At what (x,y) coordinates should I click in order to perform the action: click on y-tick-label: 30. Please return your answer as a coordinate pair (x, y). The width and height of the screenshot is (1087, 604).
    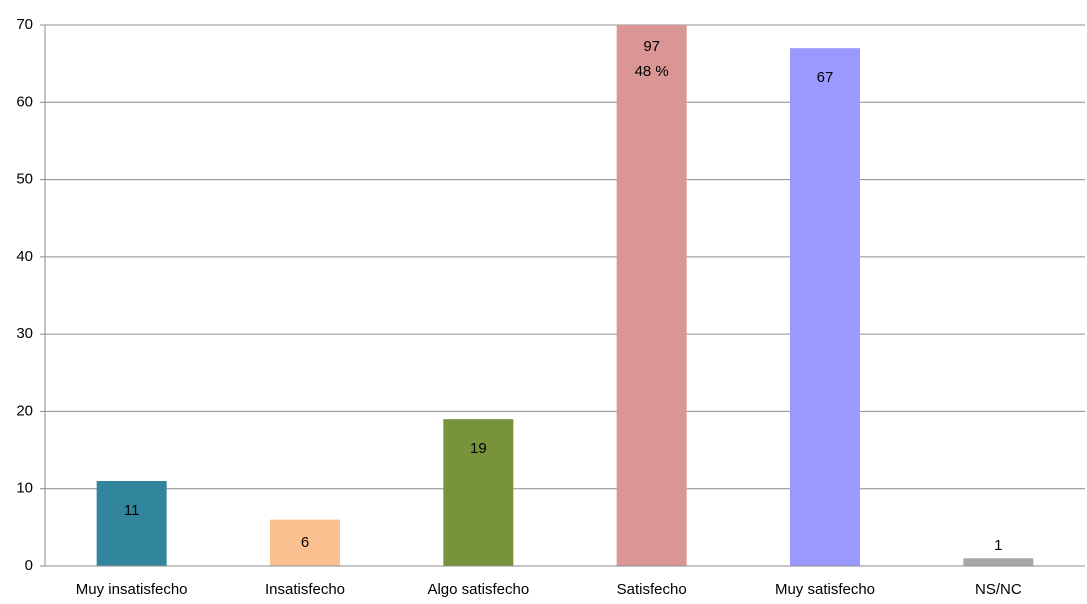
    Looking at the image, I should click on (24, 333).